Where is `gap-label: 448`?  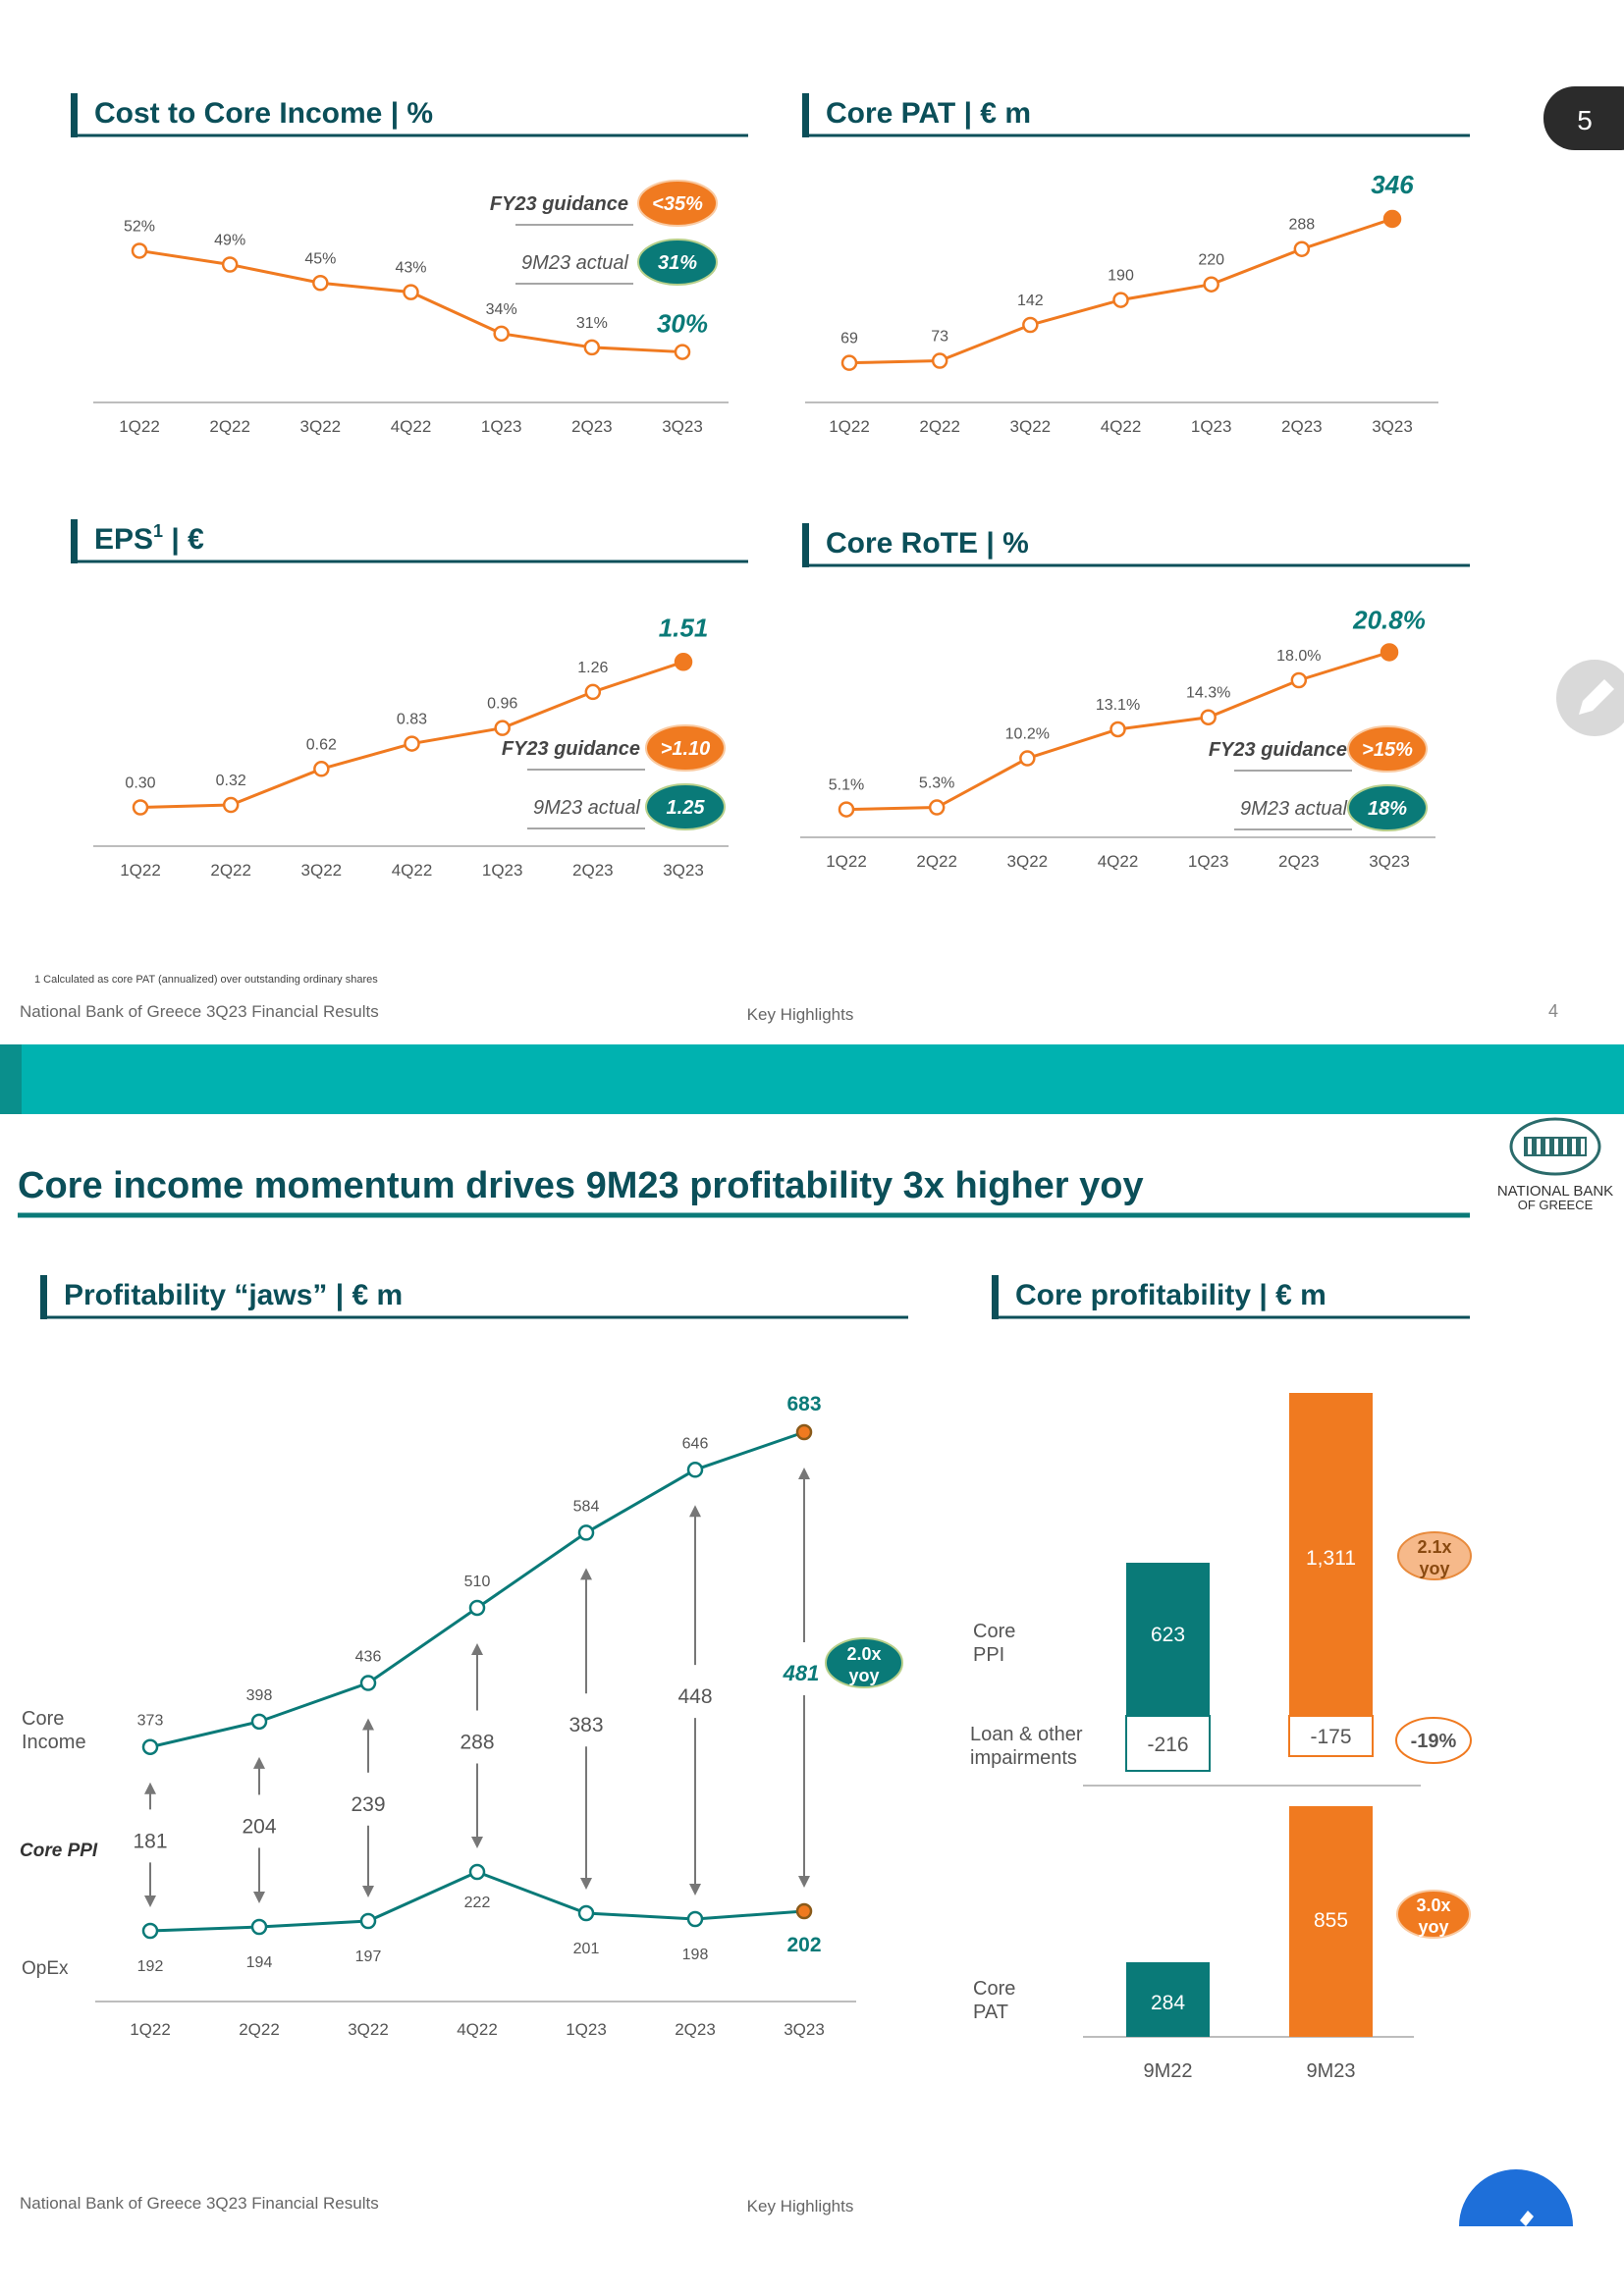 gap-label: 448 is located at coordinates (694, 1696).